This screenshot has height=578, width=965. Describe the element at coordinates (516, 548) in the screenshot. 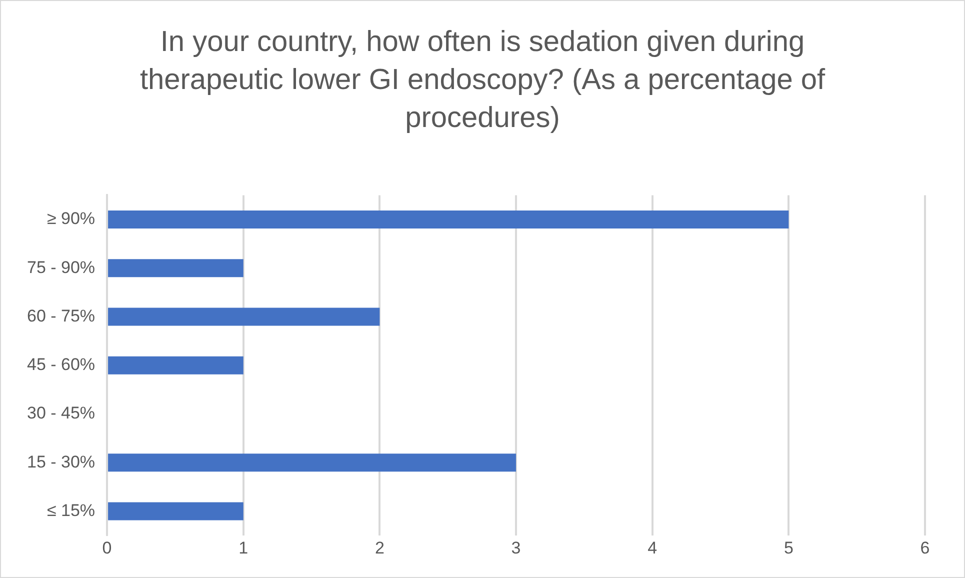

I see `x-tick-label: 3` at that location.